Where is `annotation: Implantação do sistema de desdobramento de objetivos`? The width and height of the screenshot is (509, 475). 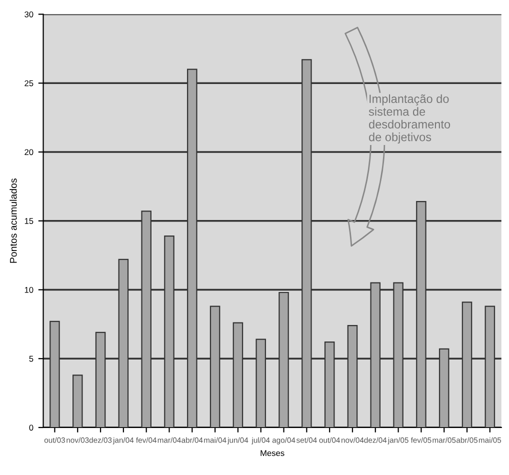 annotation: Implantação do sistema de desdobramento de objetivos is located at coordinates (409, 119).